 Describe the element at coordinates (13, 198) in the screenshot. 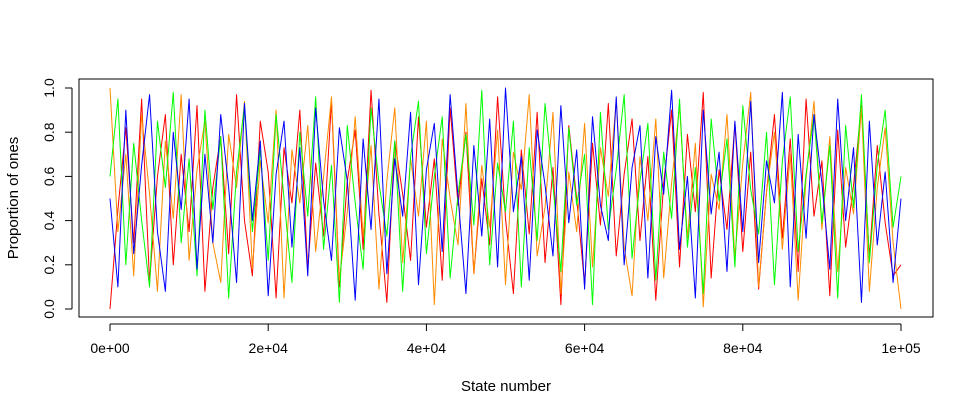

I see `y-axis-title: Proportion of ones` at that location.